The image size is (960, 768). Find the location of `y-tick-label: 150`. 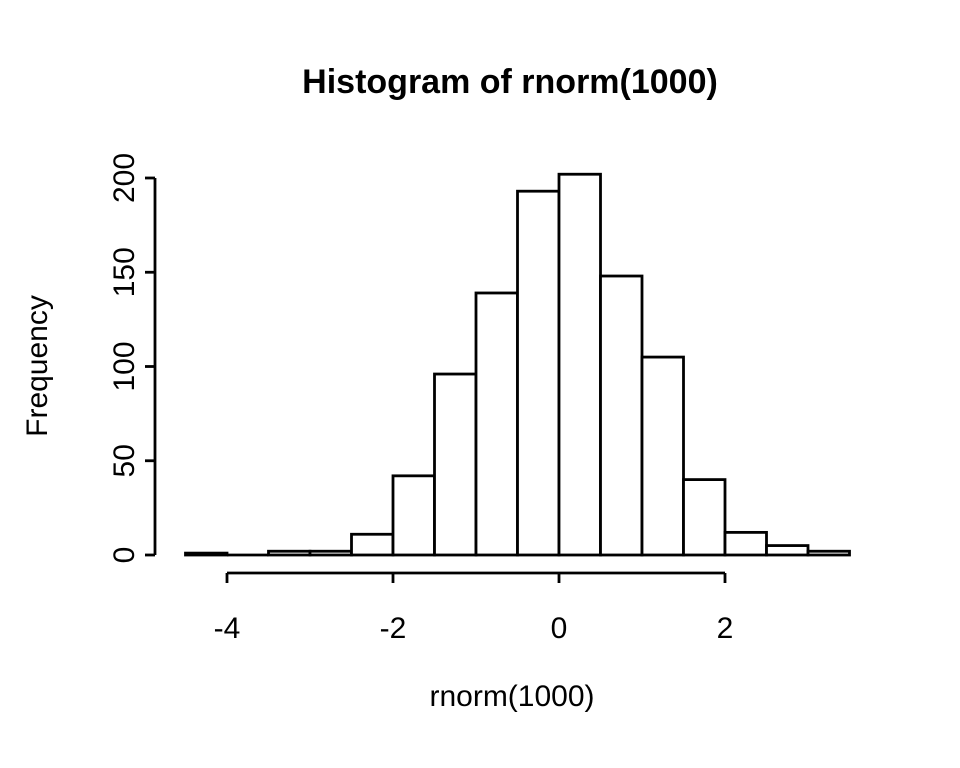

y-tick-label: 150 is located at coordinates (124, 272).